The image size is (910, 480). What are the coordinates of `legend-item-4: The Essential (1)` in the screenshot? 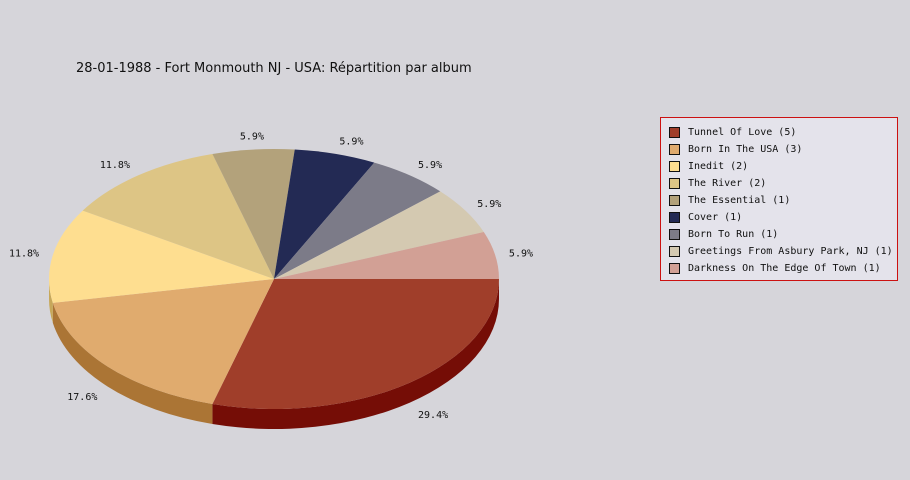 It's located at (783, 200).